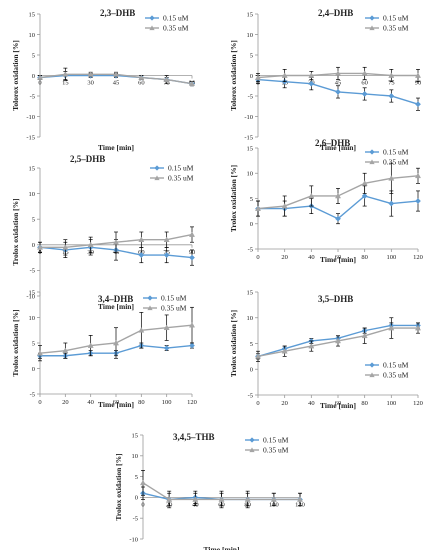 The image size is (434, 550). What do you see at coordinates (233, 75) in the screenshot?
I see `y-axis-title: Tolorox oxidation [%]` at bounding box center [233, 75].